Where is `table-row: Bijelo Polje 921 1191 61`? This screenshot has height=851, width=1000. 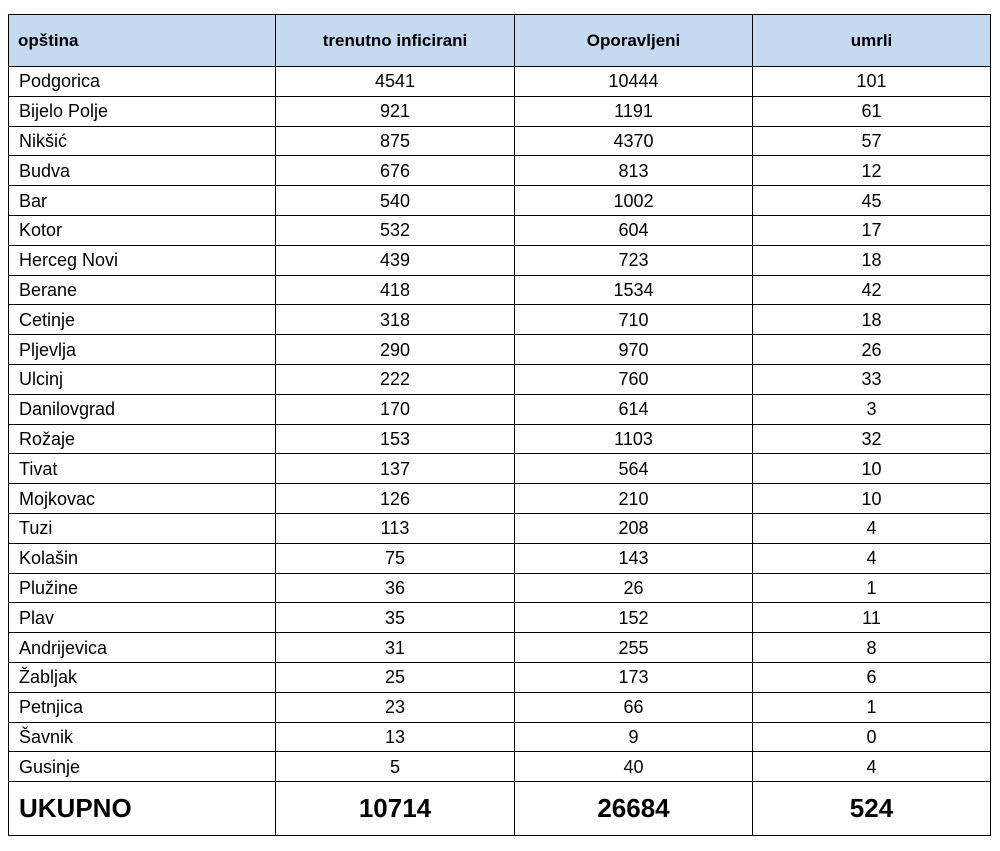
table-row: Bijelo Polje 921 1191 61 is located at coordinates (499, 111).